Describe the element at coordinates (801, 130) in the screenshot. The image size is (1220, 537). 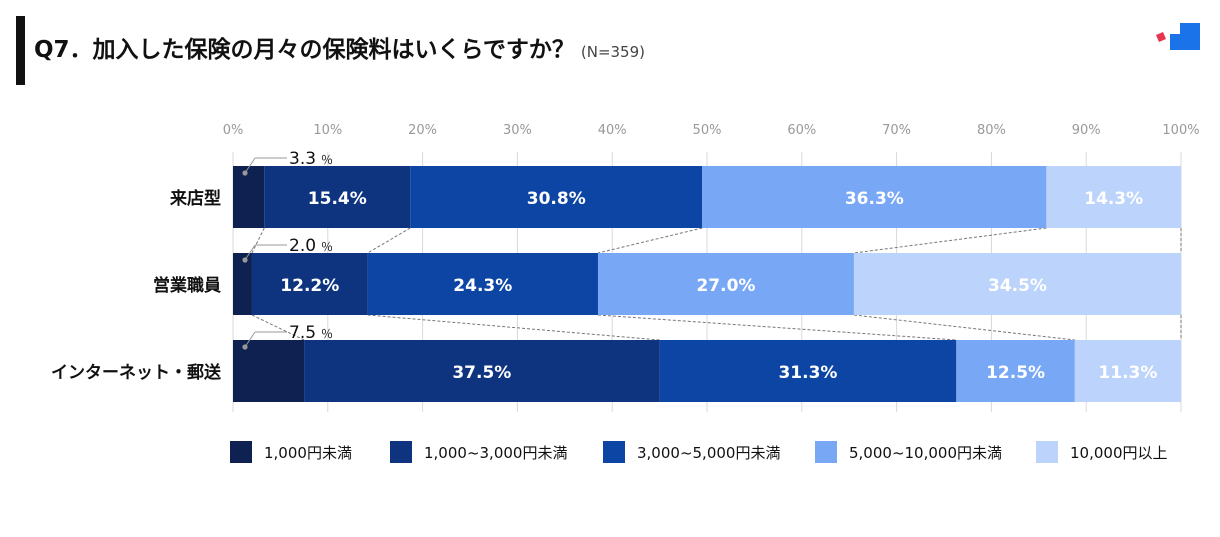
I see `x-tick-label: 60%` at that location.